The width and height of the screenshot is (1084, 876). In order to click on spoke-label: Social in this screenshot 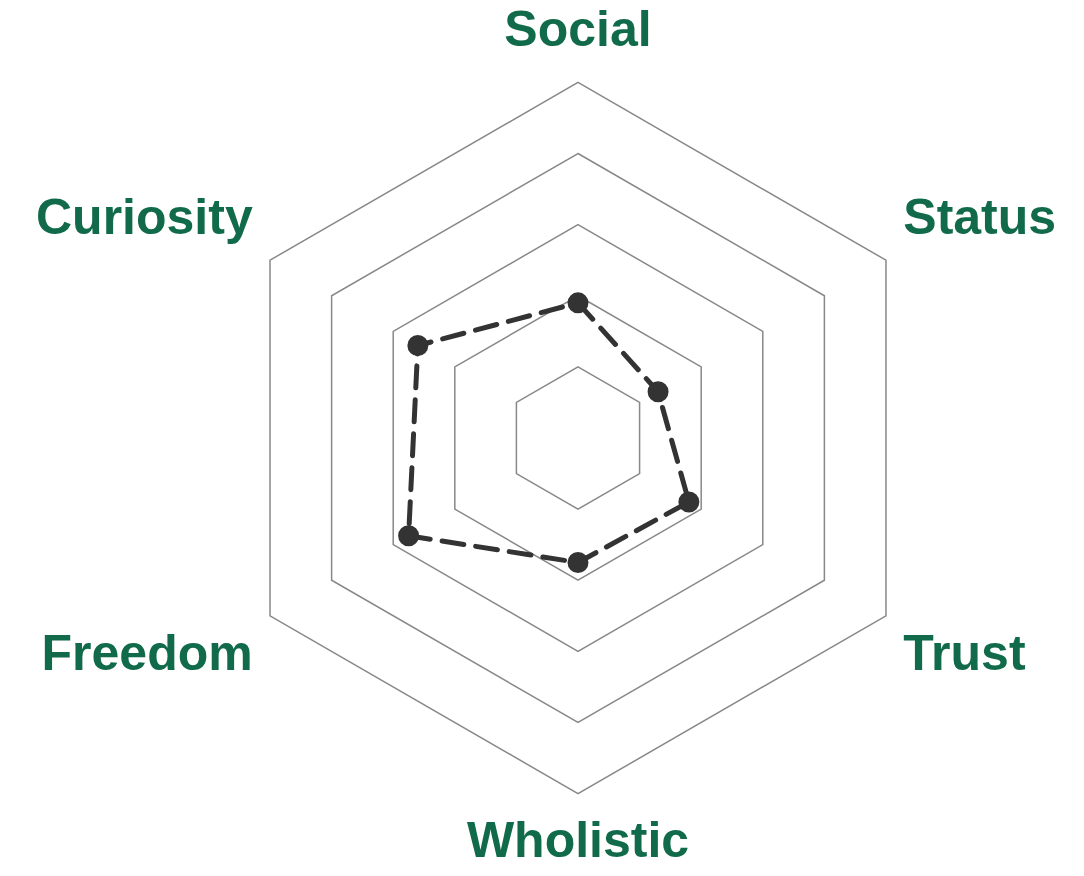, I will do `click(578, 29)`.